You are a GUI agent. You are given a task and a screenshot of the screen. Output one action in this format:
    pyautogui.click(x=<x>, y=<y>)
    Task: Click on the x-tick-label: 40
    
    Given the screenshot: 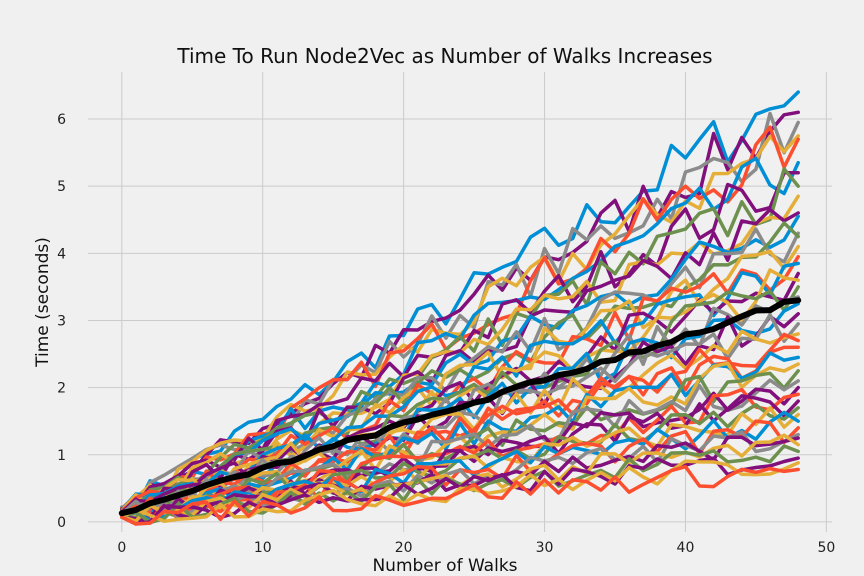 What is the action you would take?
    pyautogui.click(x=686, y=548)
    